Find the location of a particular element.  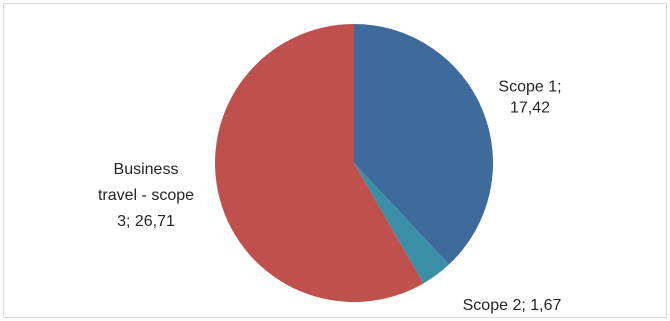

data-label-business-travel-scope-3: Business travel - scope 3; 26,71 is located at coordinates (146, 195).